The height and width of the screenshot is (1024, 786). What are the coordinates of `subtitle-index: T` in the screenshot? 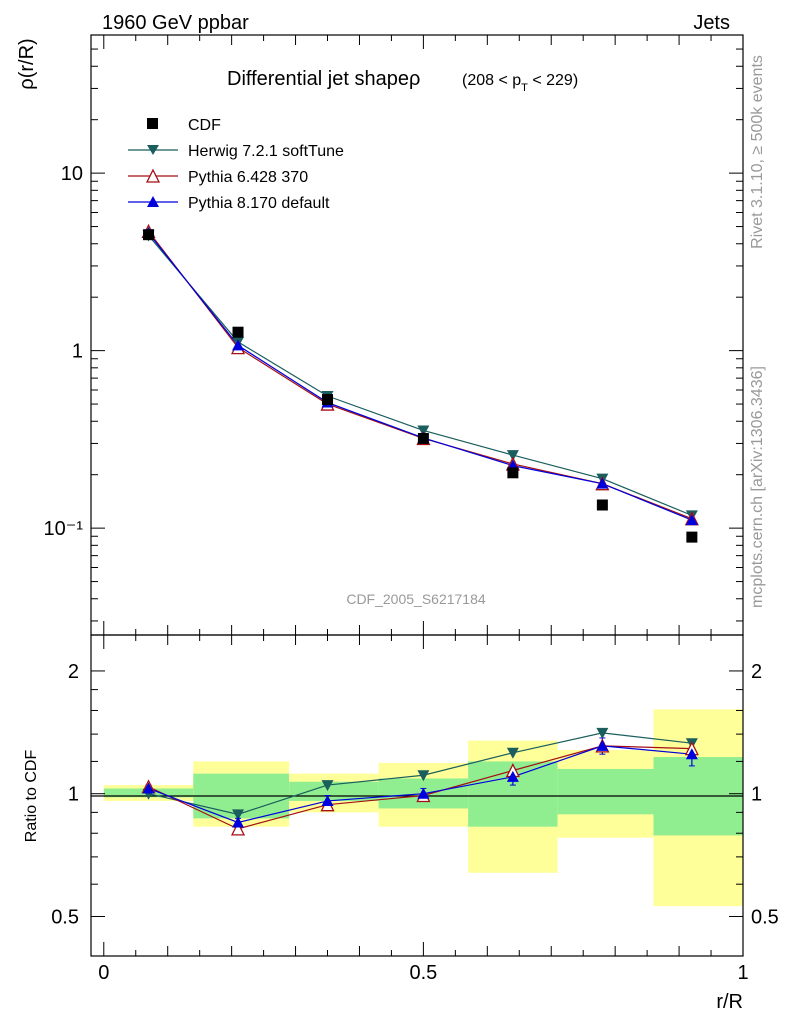 It's located at (524, 88).